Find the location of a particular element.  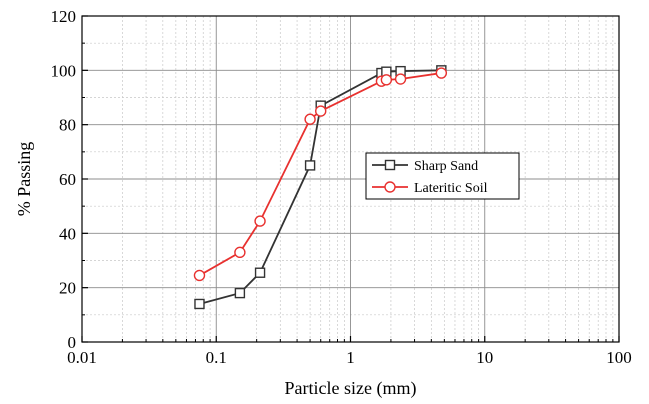

x-tick-label: 10 is located at coordinates (484, 357).